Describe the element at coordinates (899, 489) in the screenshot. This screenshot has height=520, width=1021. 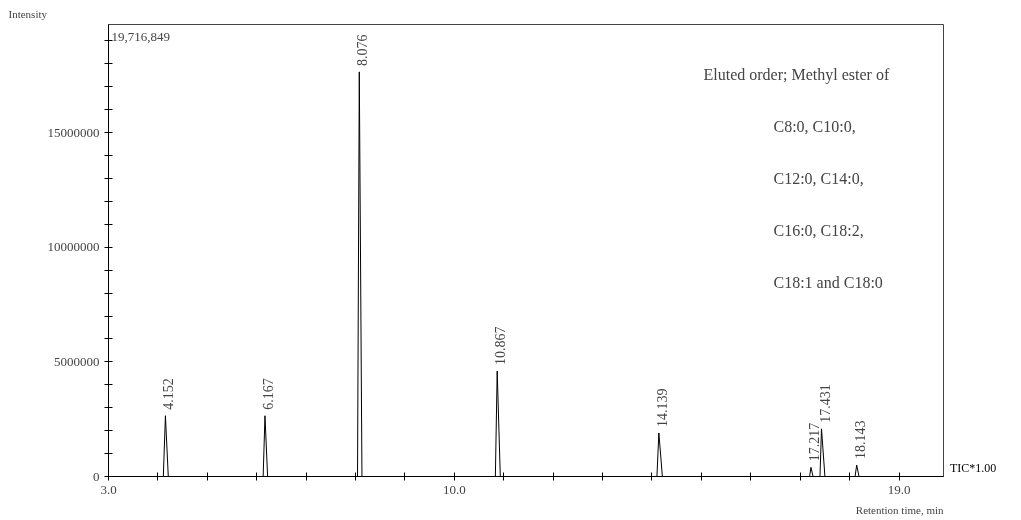
I see `x-tick-label: 19.0` at that location.